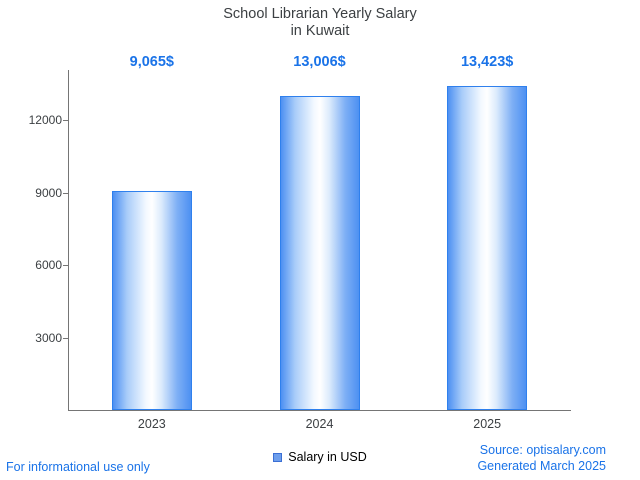 The height and width of the screenshot is (480, 640). What do you see at coordinates (151, 424) in the screenshot?
I see `x-axis-label-2023: 2023` at bounding box center [151, 424].